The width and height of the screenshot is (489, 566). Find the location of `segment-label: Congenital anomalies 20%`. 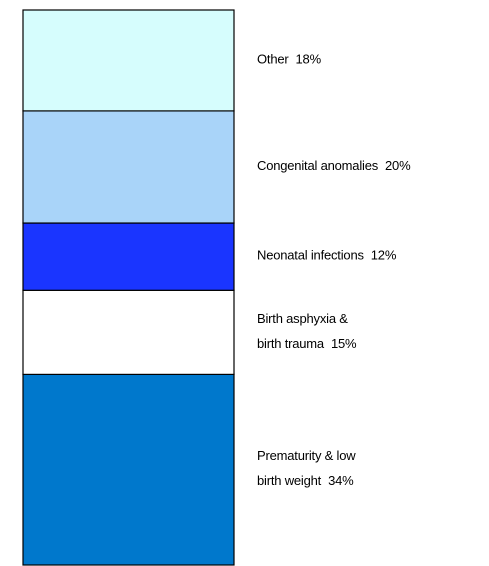

segment-label: Congenital anomalies 20% is located at coordinates (334, 165).